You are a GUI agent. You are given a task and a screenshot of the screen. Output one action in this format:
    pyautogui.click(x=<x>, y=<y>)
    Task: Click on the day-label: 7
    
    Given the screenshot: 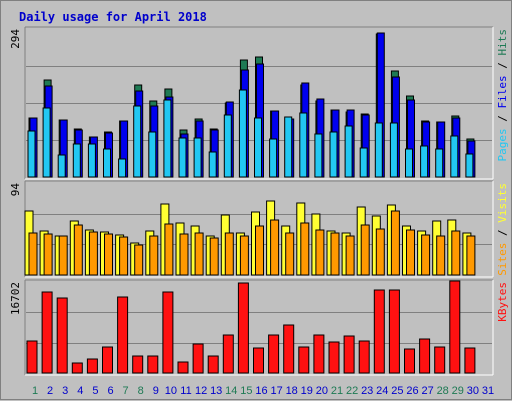 What is the action you would take?
    pyautogui.click(x=126, y=391)
    